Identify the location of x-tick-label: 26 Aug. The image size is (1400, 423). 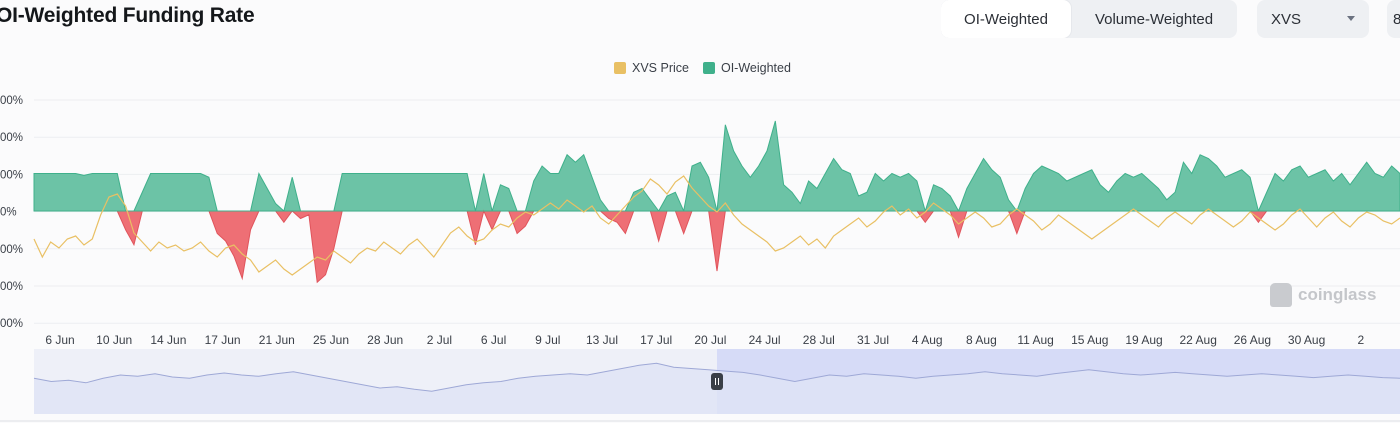
(1252, 340).